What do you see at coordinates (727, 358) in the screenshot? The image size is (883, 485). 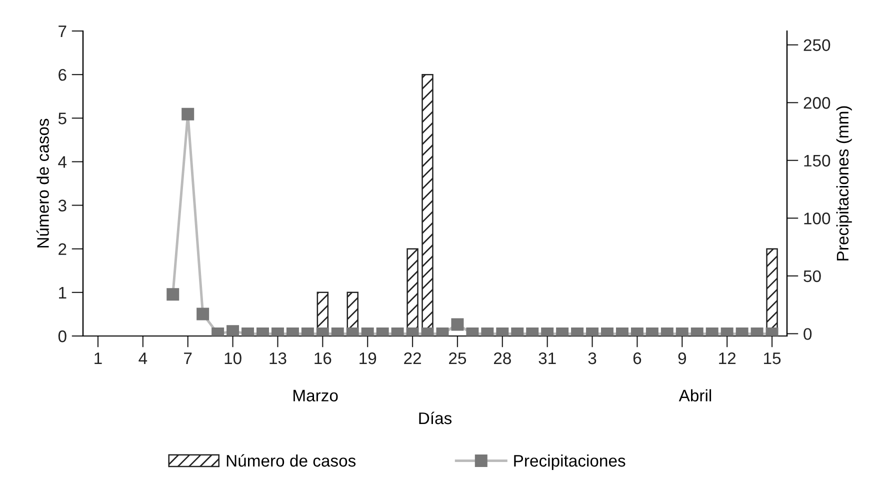 I see `x-tick-label: 12` at bounding box center [727, 358].